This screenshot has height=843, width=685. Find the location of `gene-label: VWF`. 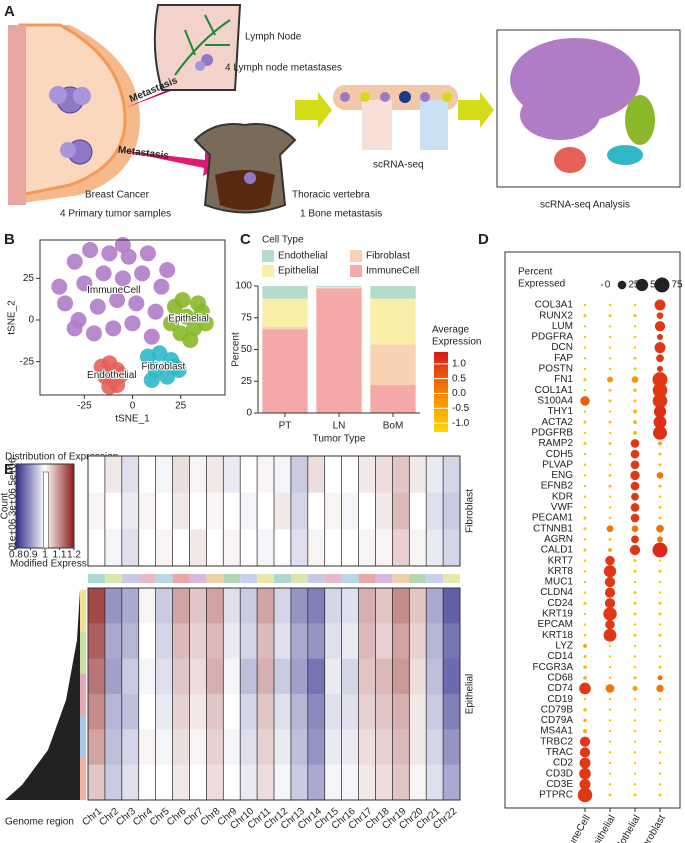

gene-label: VWF is located at coordinates (562, 507).